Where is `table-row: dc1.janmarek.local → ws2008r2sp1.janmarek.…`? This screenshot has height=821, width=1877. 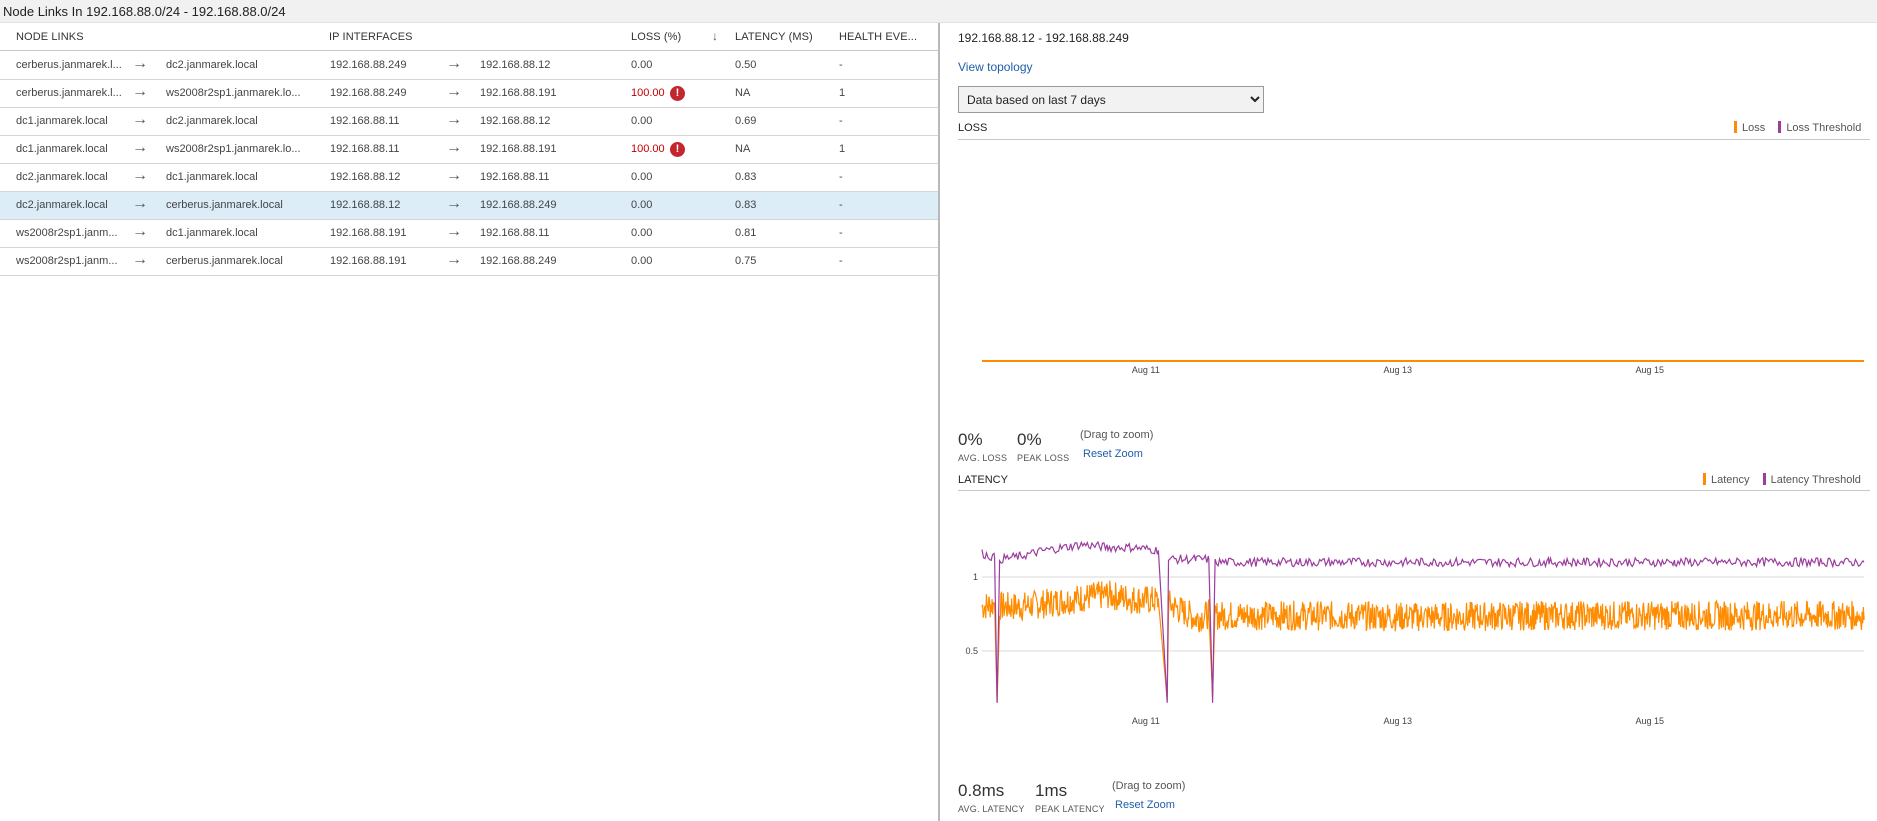 table-row: dc1.janmarek.local → ws2008r2sp1.janmarek.… is located at coordinates (469, 150).